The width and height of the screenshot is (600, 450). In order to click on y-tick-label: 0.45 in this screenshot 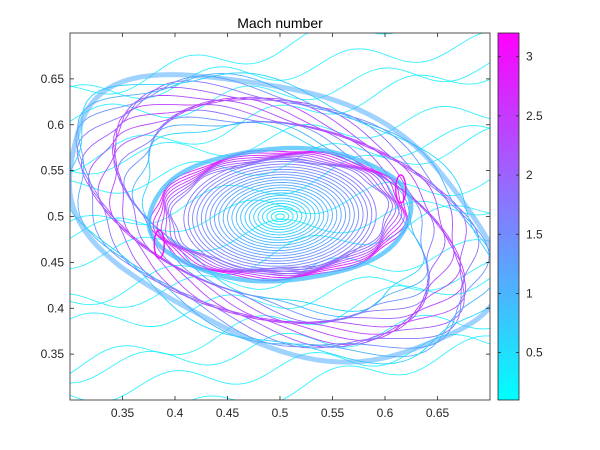, I will do `click(53, 262)`.